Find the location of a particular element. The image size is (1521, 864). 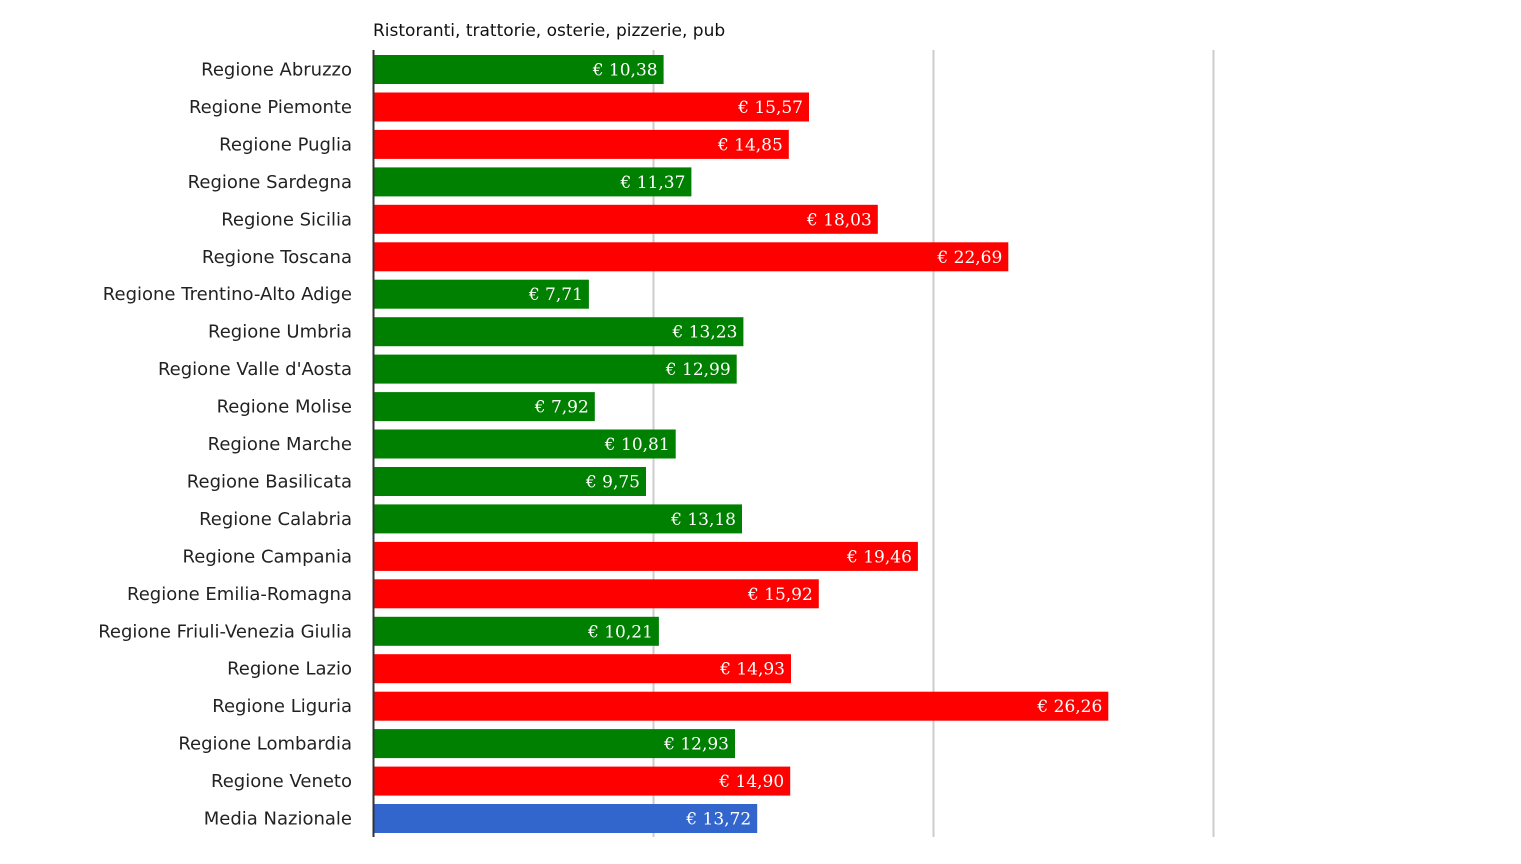

category-label: Regione Sardegna is located at coordinates (270, 182).